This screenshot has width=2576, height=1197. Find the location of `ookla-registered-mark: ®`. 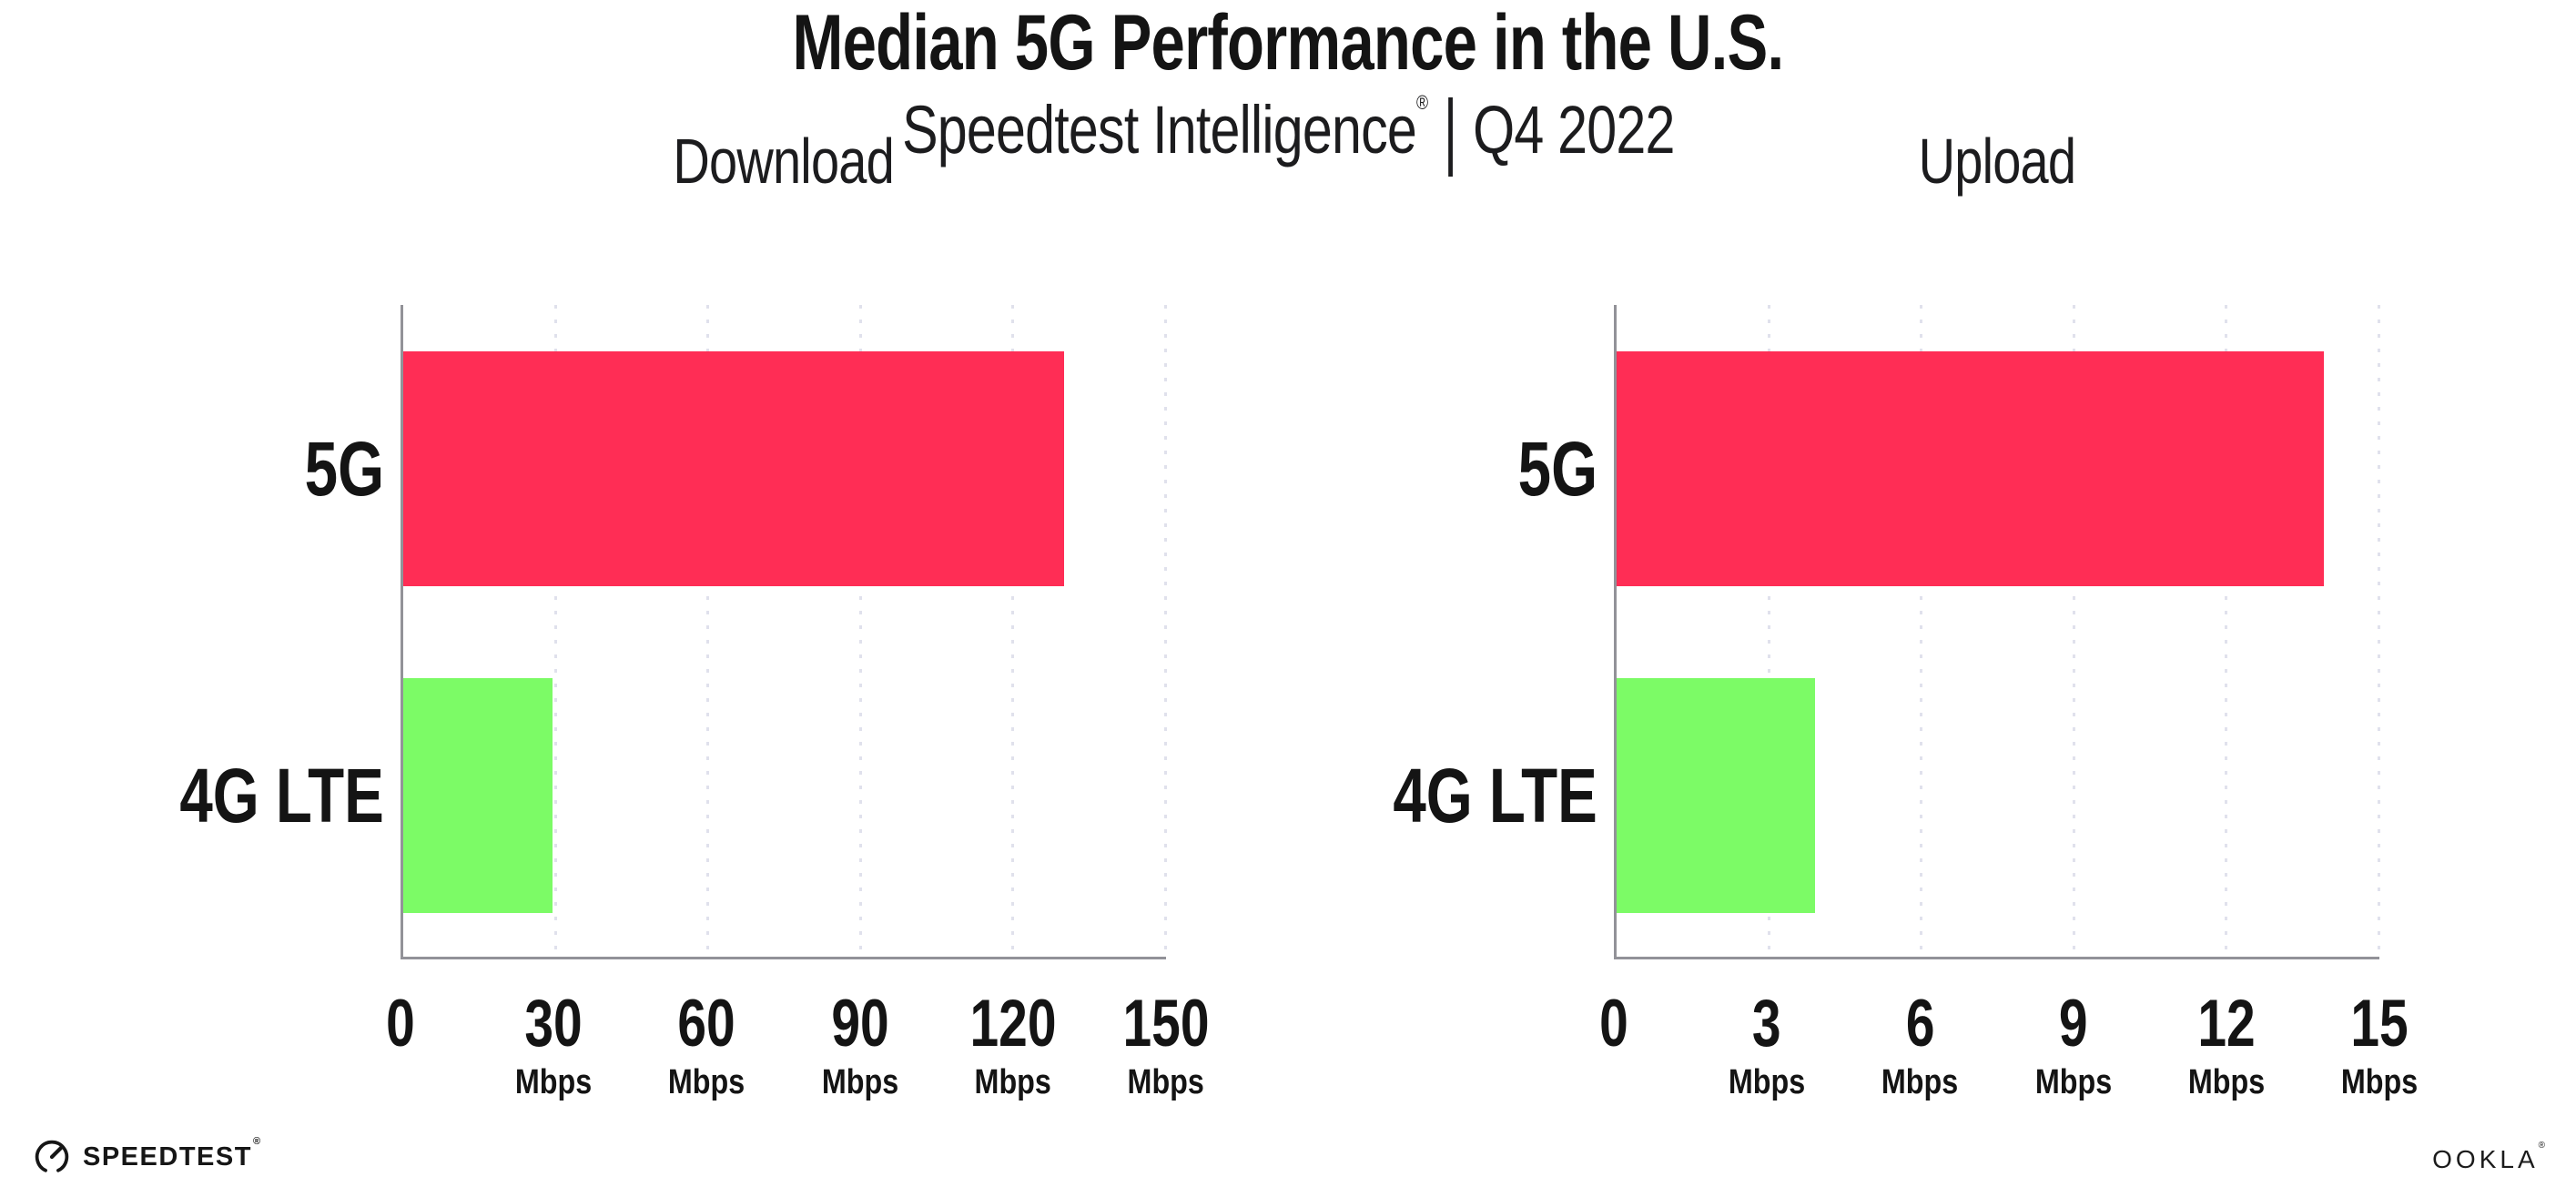

ookla-registered-mark: ® is located at coordinates (2543, 1146).